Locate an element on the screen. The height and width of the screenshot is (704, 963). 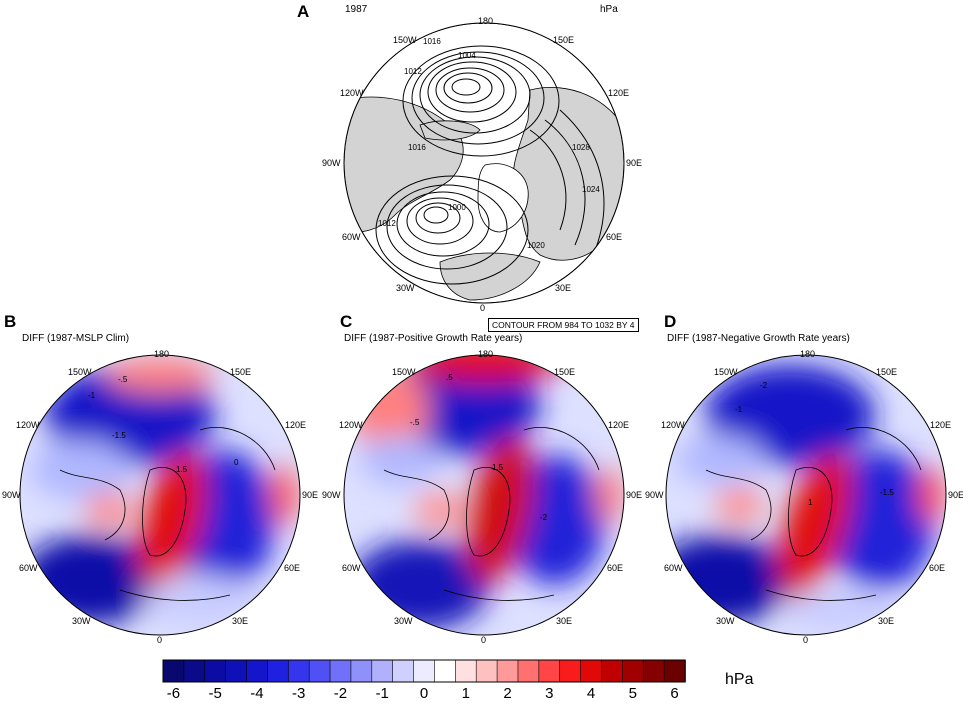
colorbar-tick-label: 0 is located at coordinates (424, 693).